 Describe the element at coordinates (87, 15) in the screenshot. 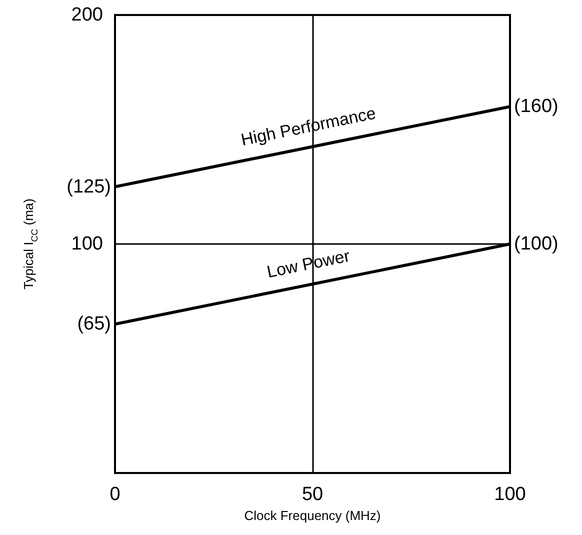

I see `y-tick-label: 200` at that location.